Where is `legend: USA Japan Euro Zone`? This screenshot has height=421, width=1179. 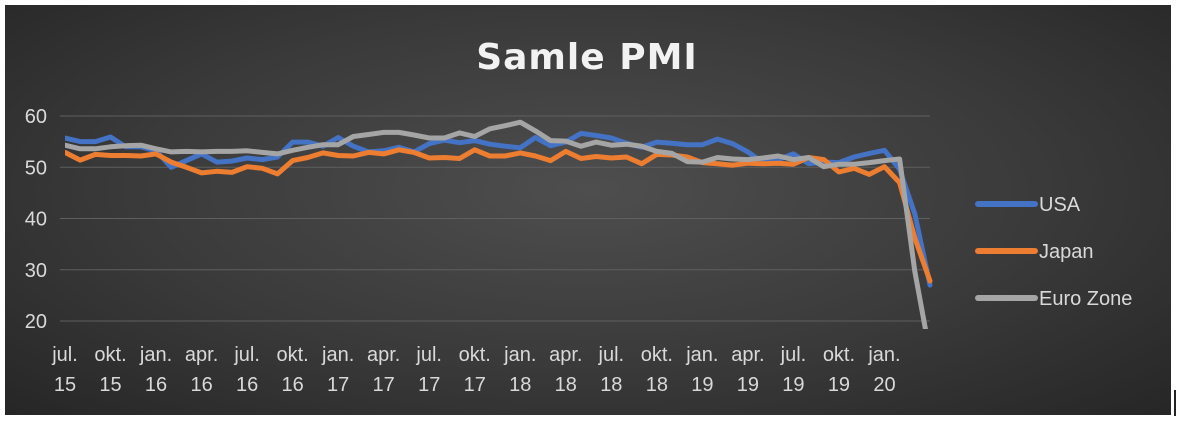 legend: USA Japan Euro Zone is located at coordinates (1053, 252).